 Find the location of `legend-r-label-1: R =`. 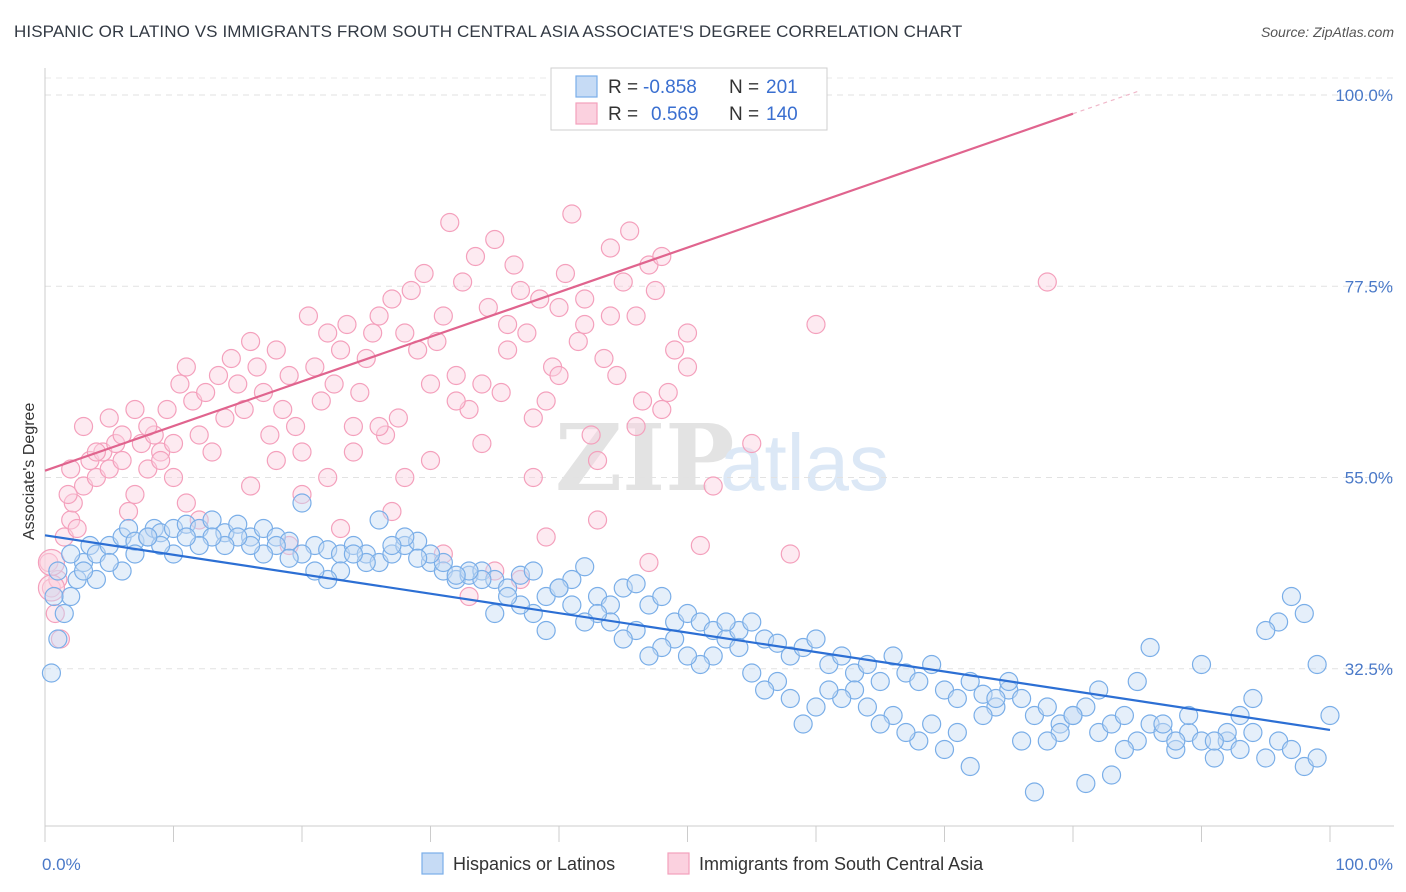

legend-r-label-1: R = is located at coordinates (623, 87).